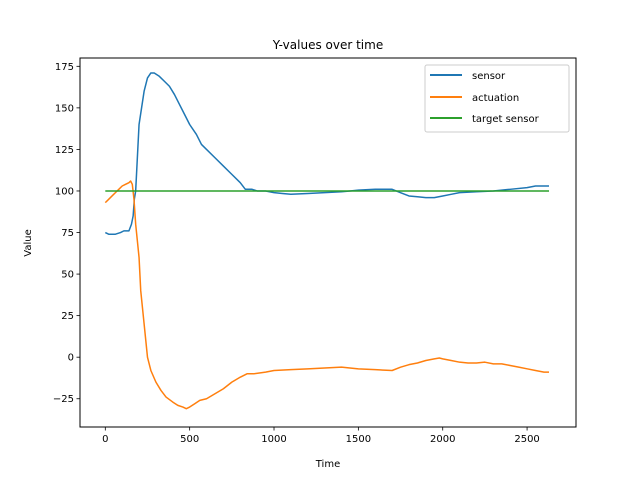 This screenshot has width=640, height=480. I want to click on y-tick-label: 75, so click(67, 233).